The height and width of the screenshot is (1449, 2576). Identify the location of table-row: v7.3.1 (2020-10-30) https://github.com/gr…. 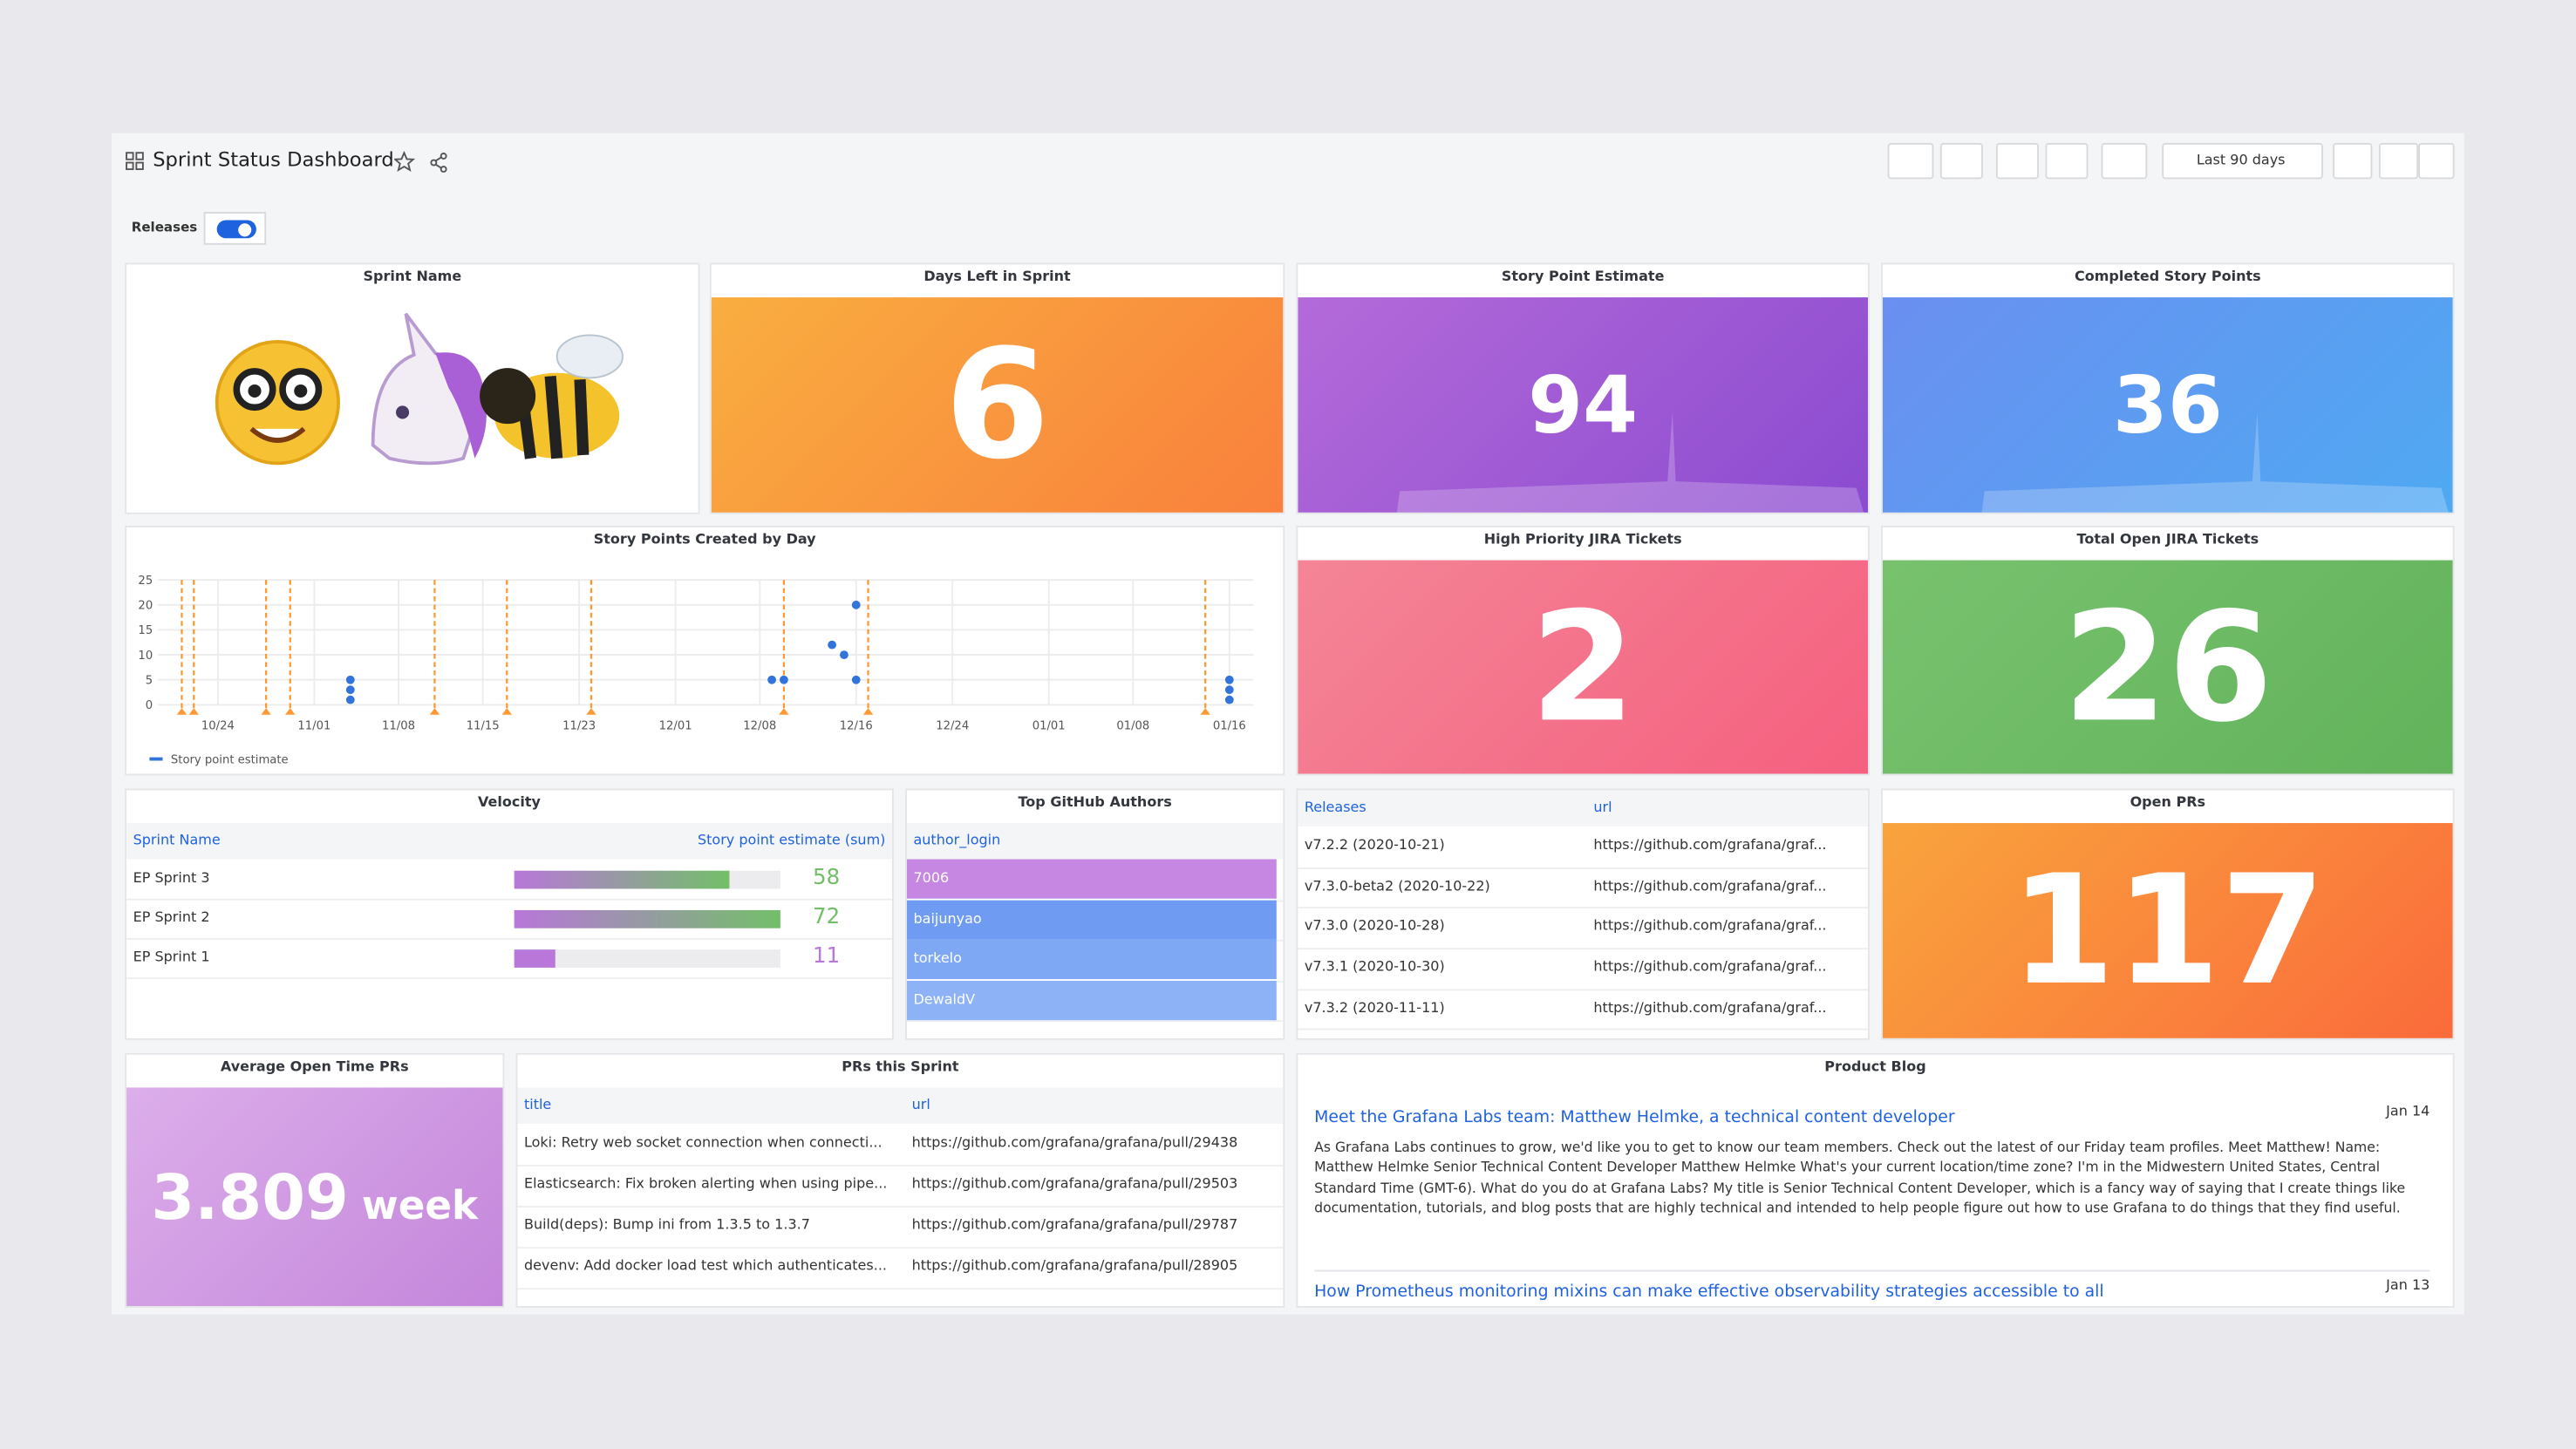
(1584, 969).